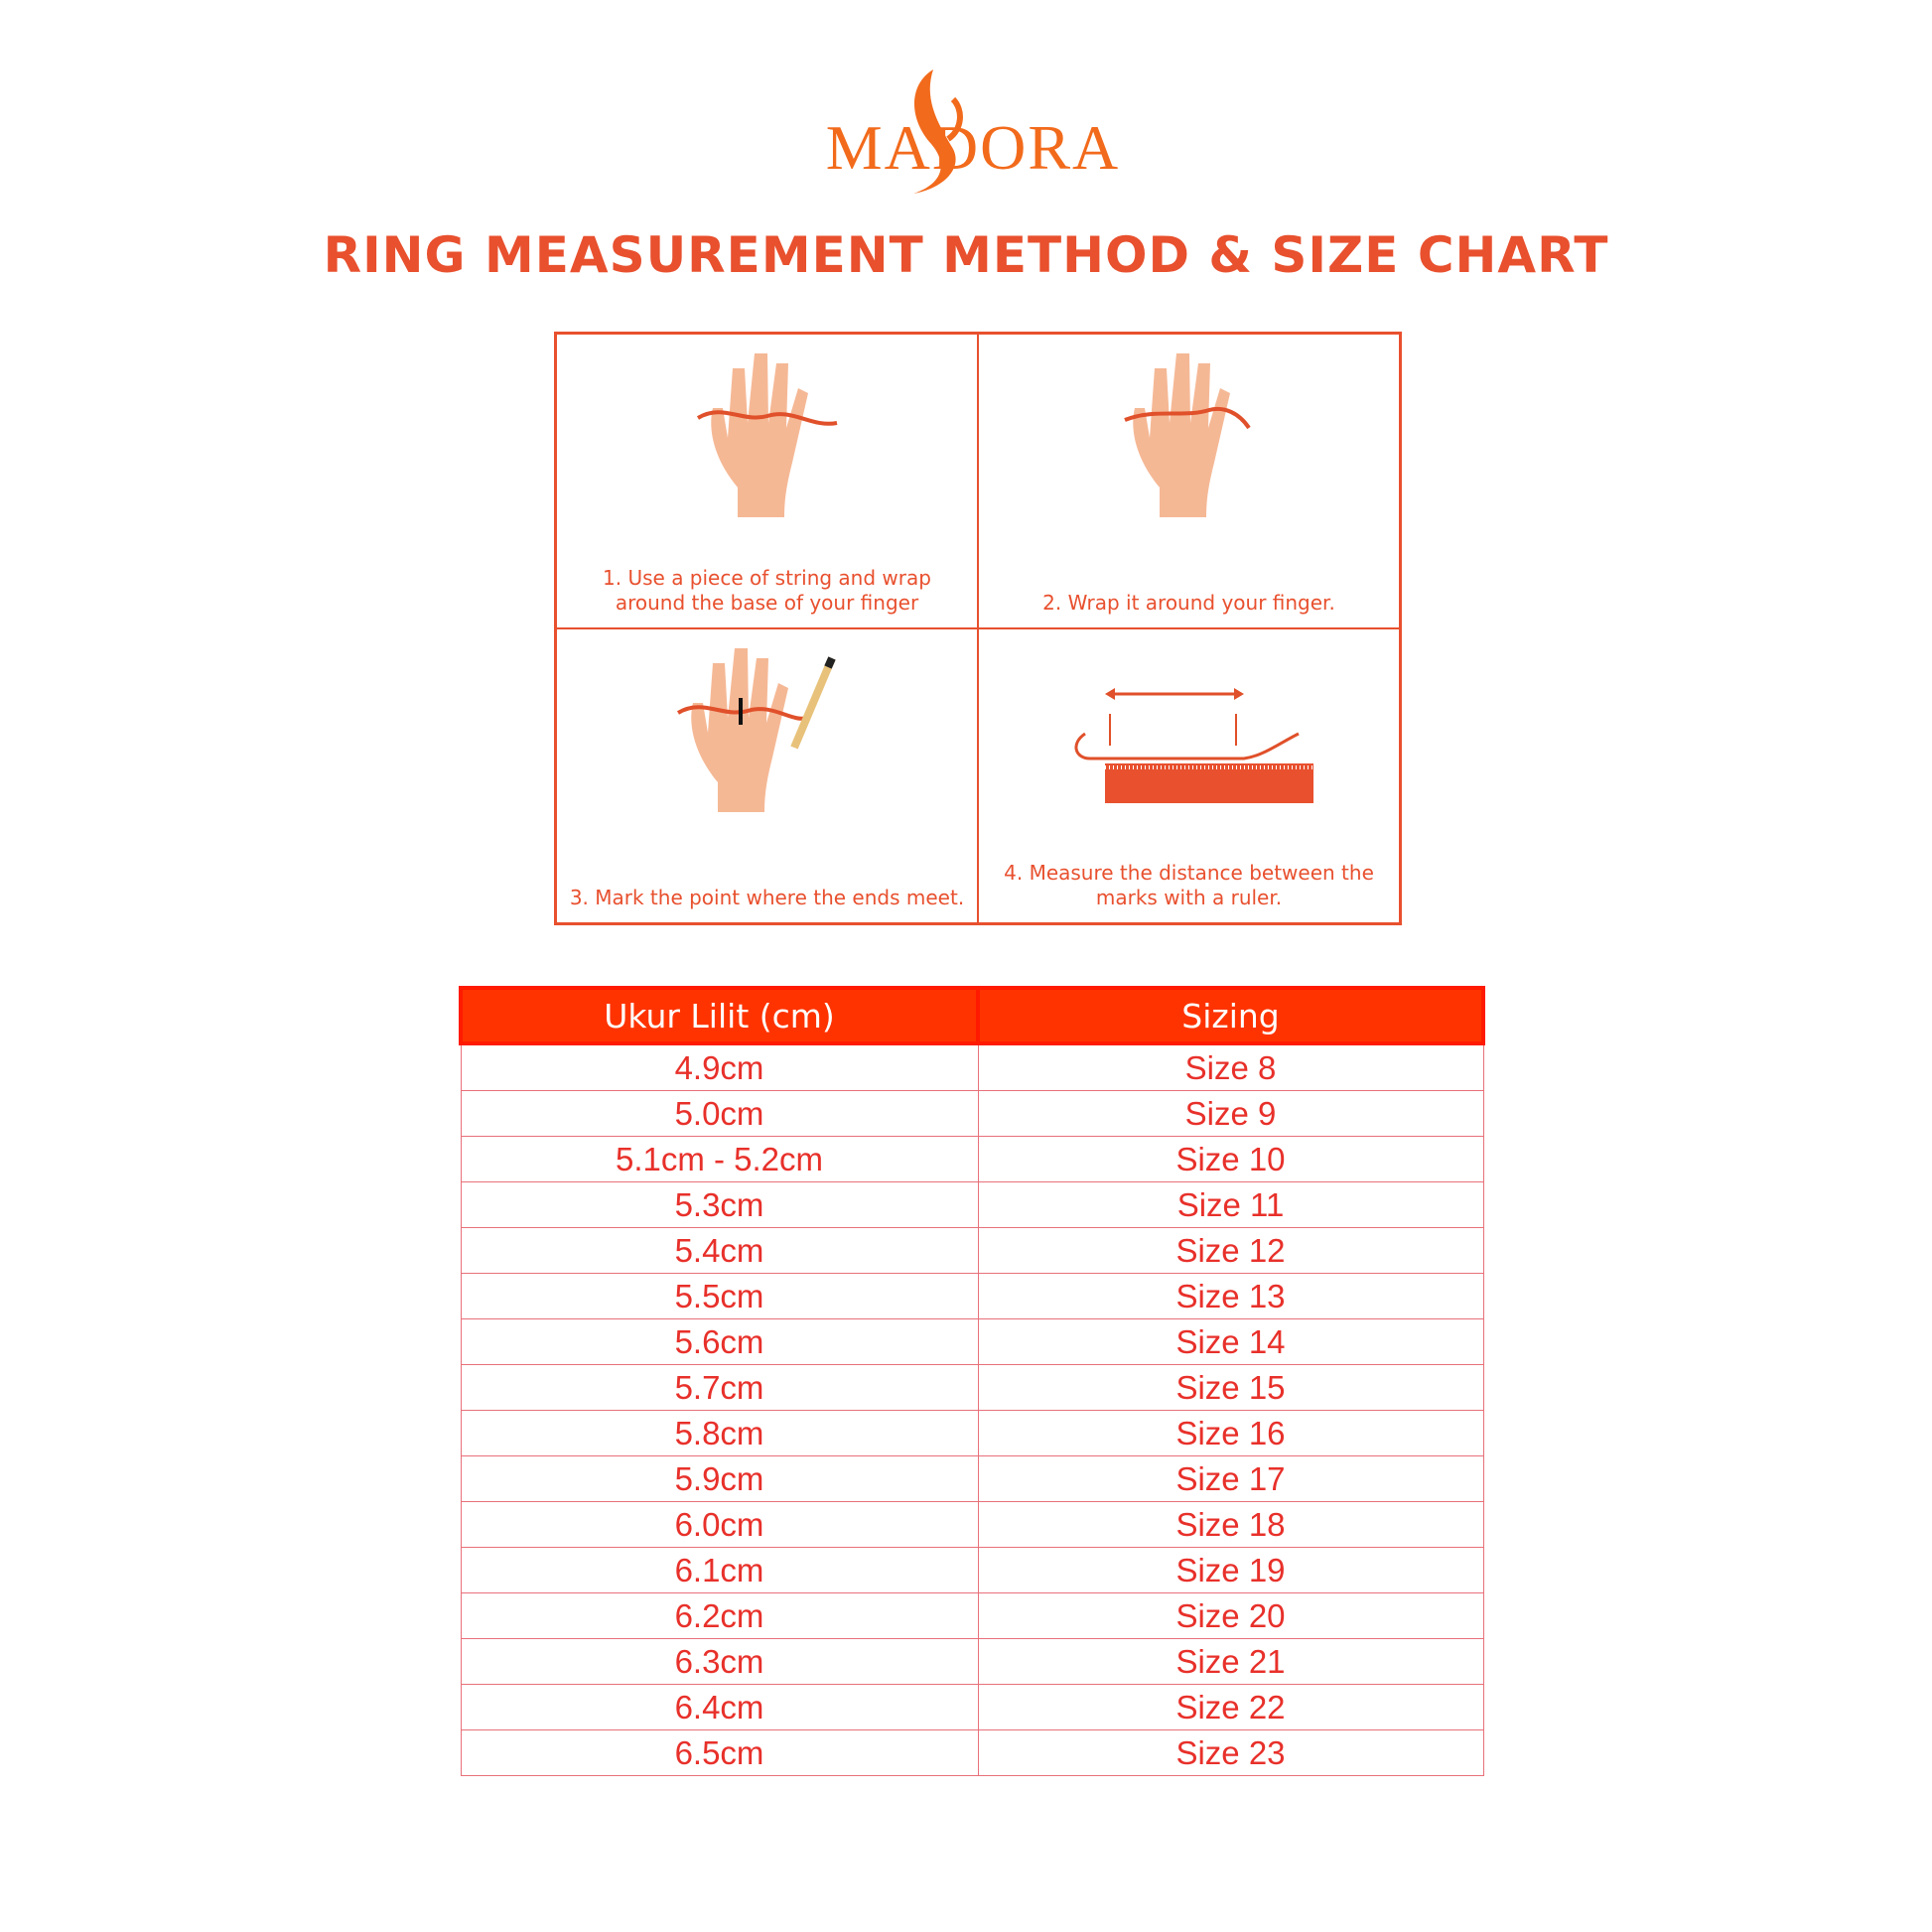  Describe the element at coordinates (1231, 1114) in the screenshot. I see `size-cell: Size 9` at that location.